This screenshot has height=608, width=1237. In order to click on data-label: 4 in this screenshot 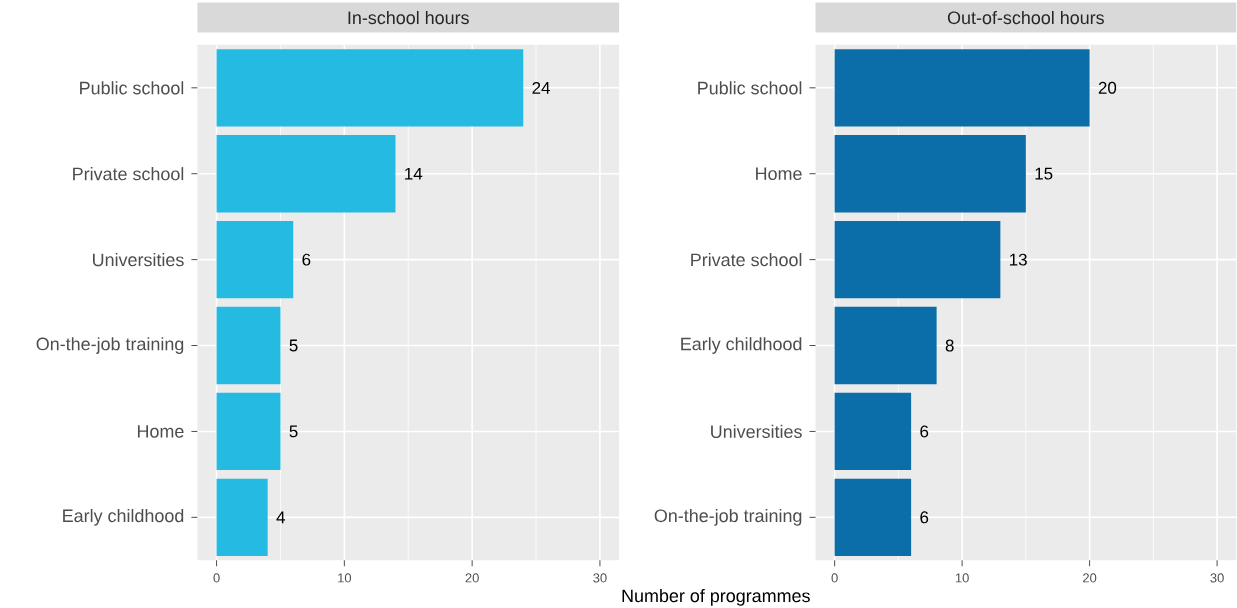, I will do `click(280, 517)`.